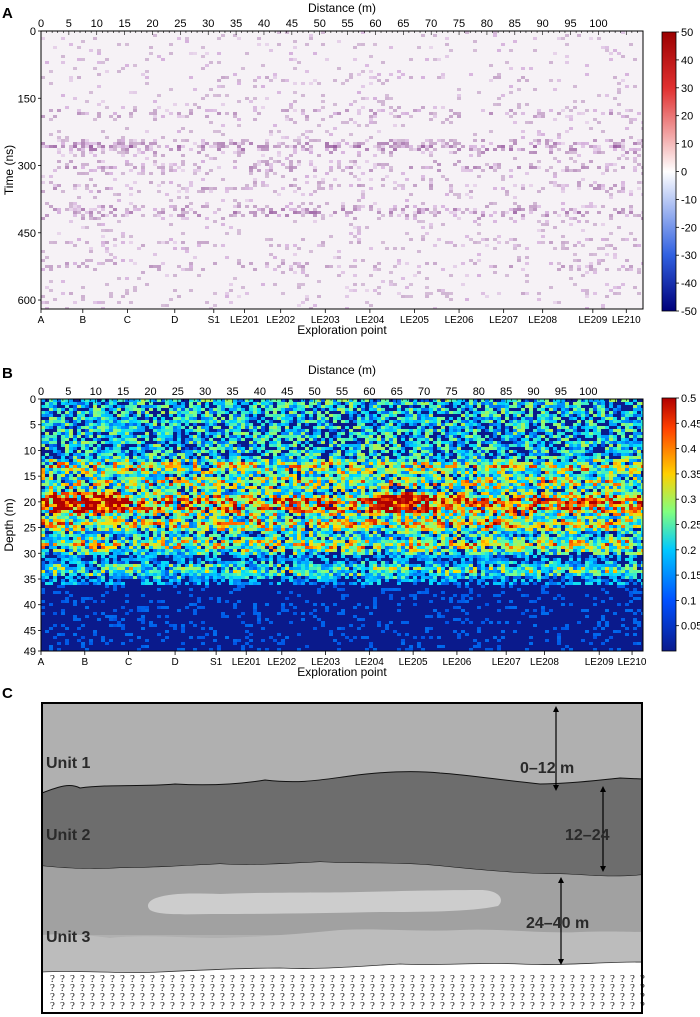 The image size is (700, 1017). What do you see at coordinates (174, 662) in the screenshot?
I see `exploration-point-label: D` at bounding box center [174, 662].